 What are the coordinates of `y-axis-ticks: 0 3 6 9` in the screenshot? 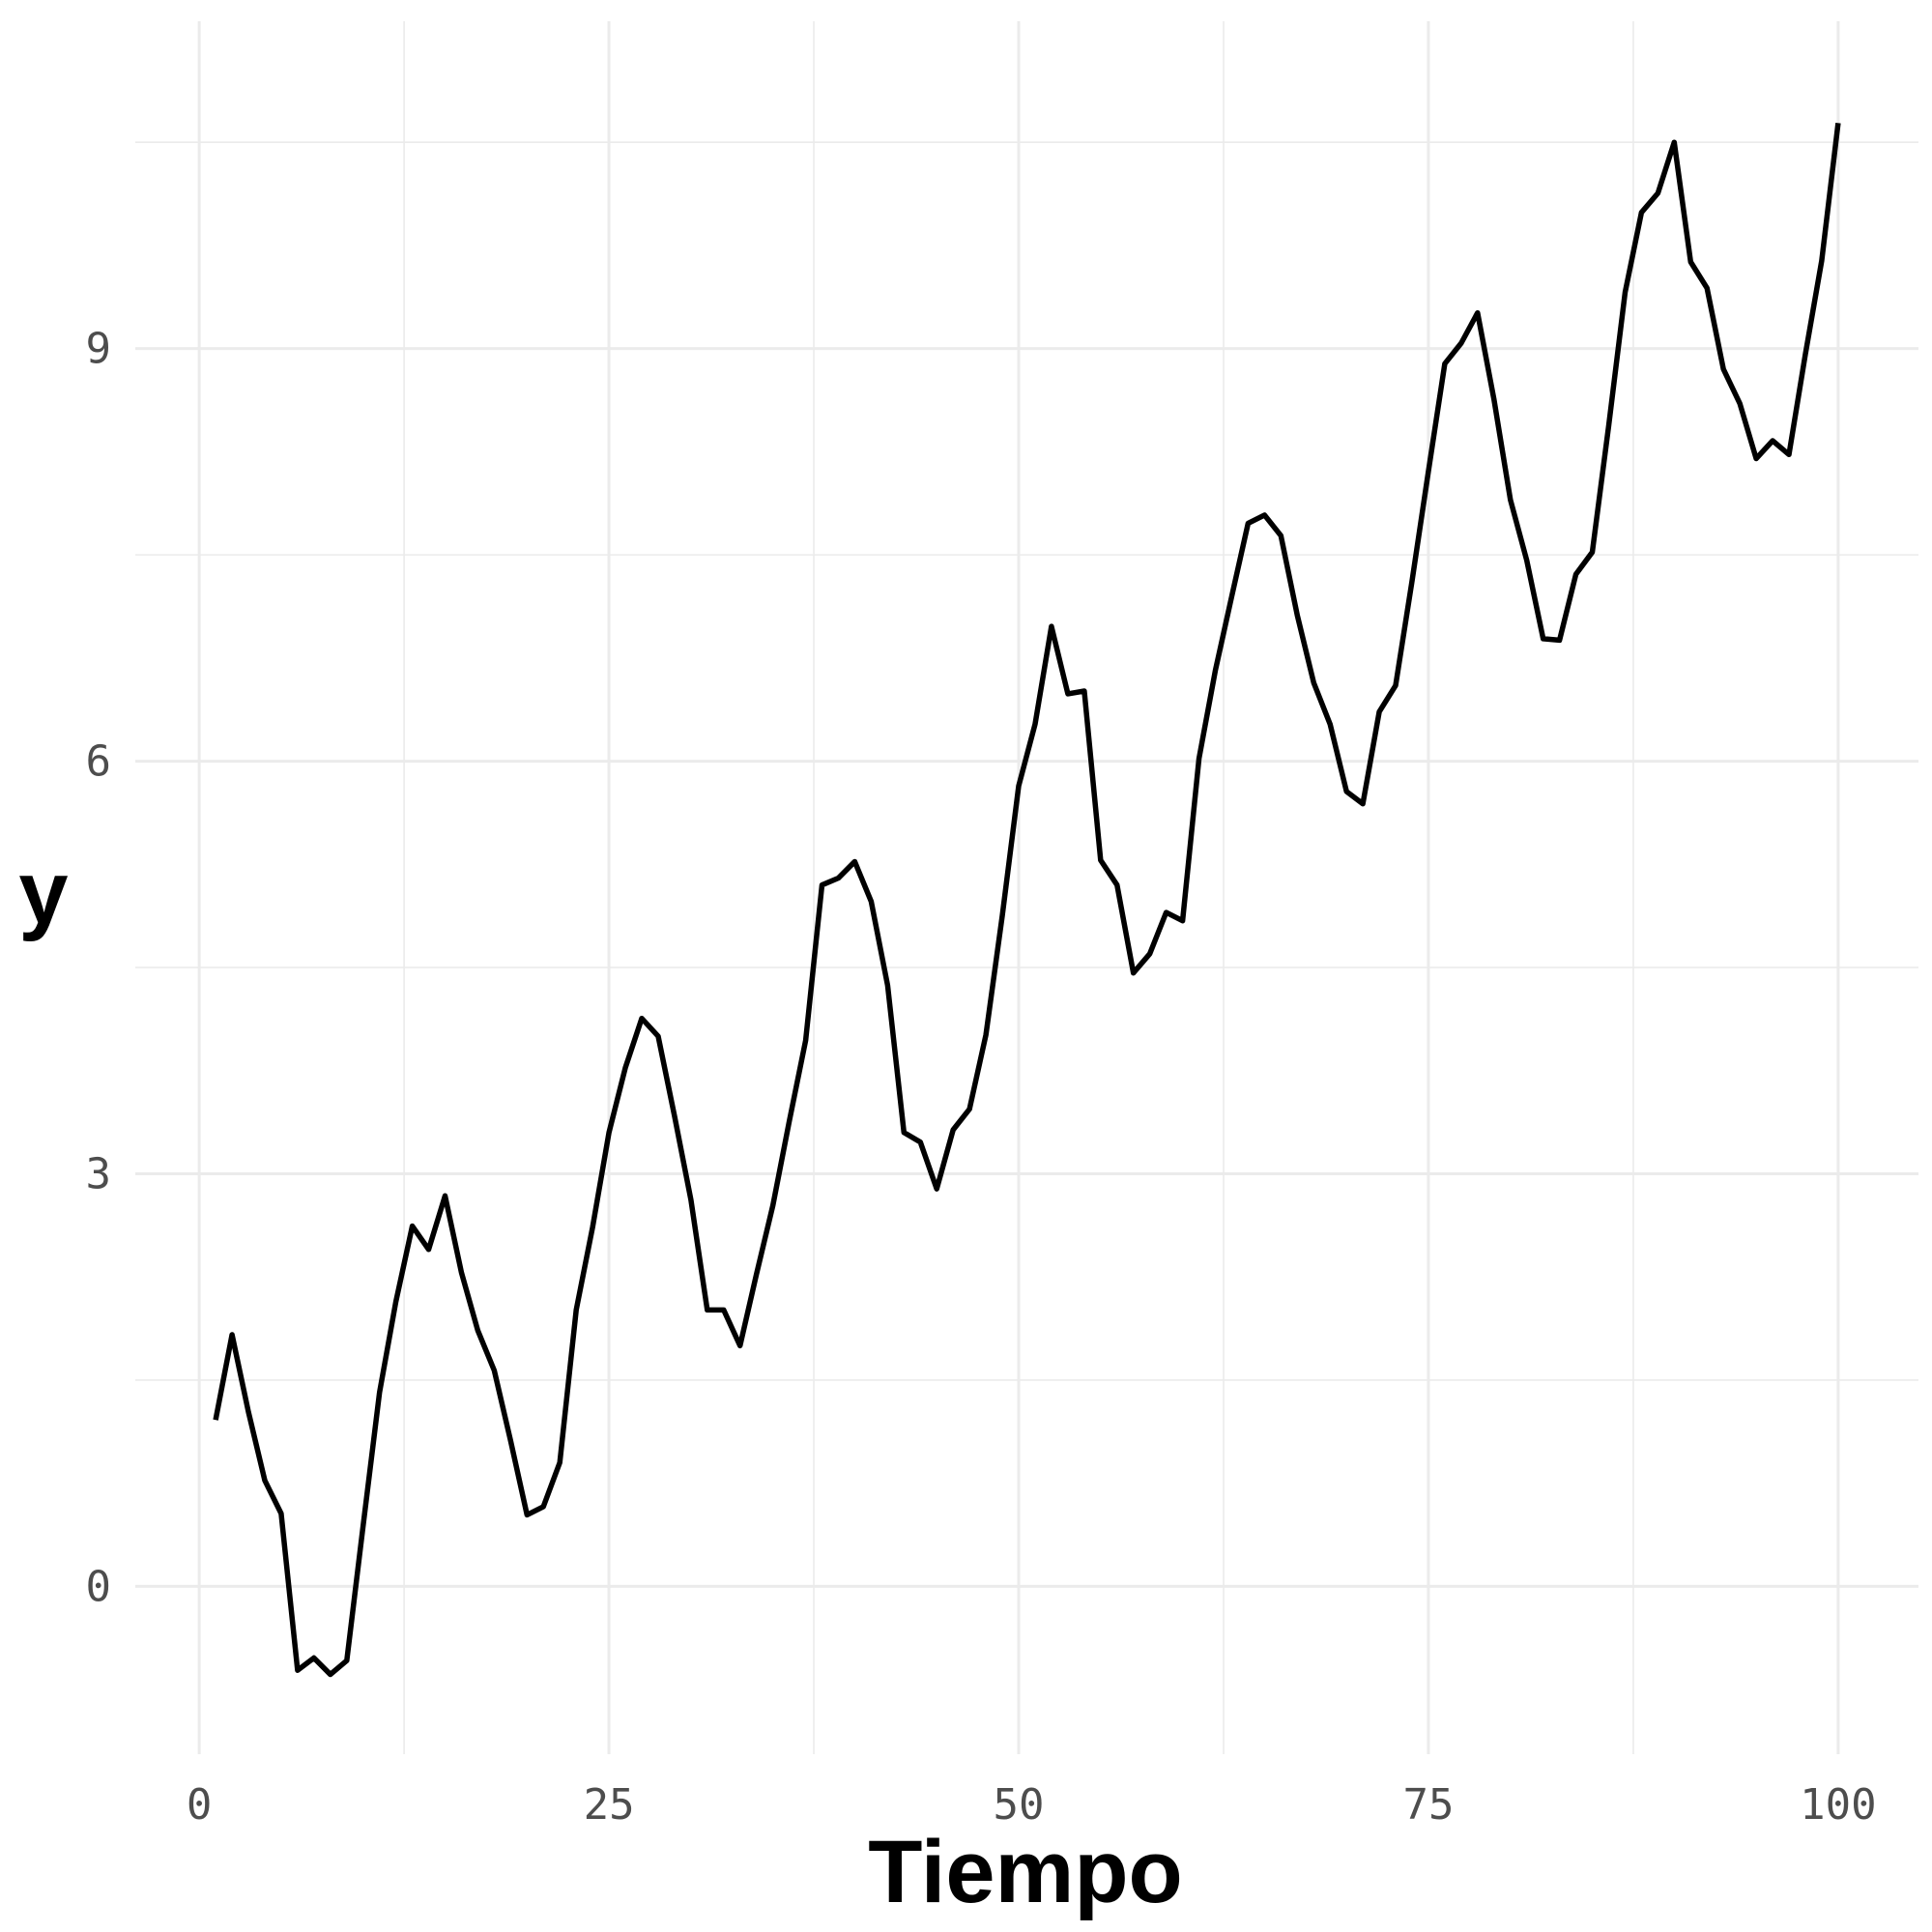 It's located at (99, 968).